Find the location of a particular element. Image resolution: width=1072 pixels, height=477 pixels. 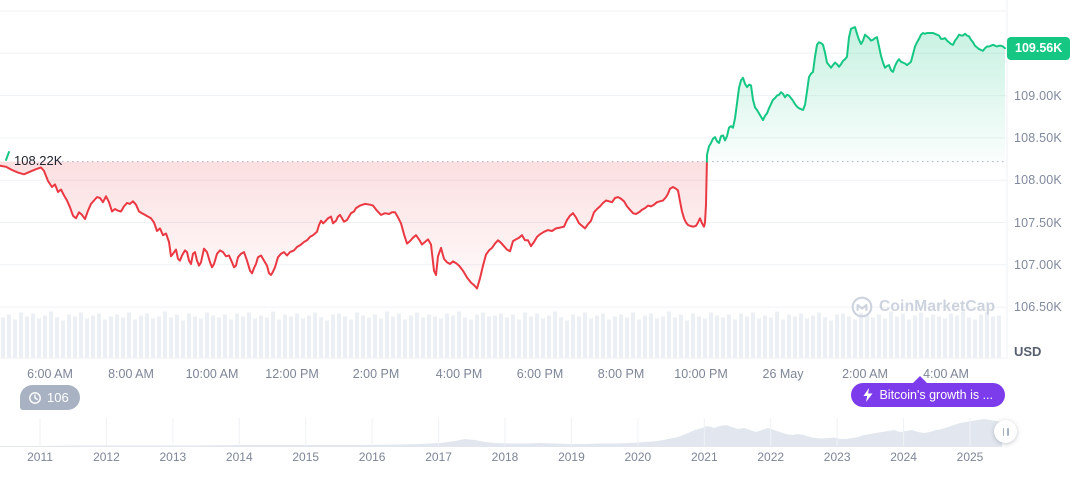

time-axis-label: 4:00 AM is located at coordinates (946, 374).